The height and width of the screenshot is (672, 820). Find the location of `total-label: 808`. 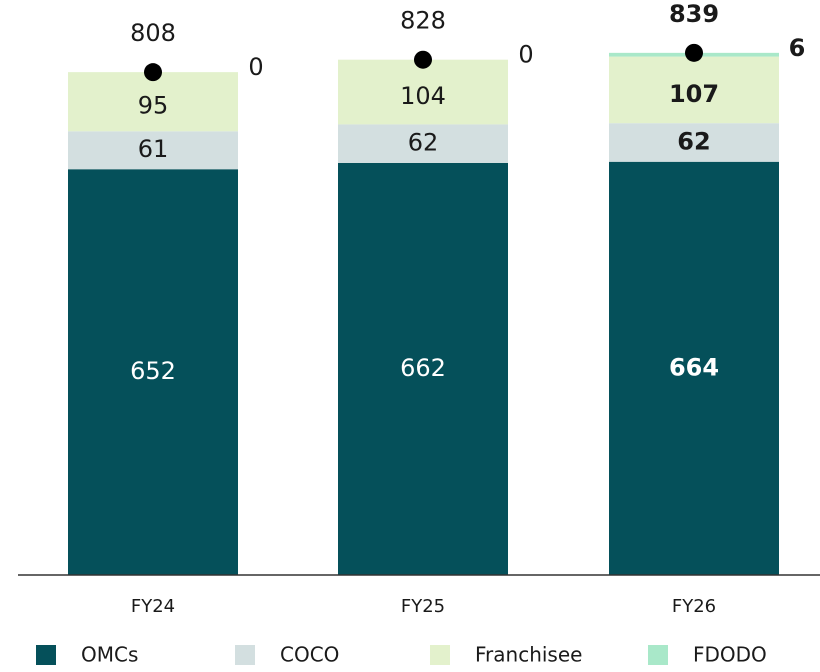

total-label: 808 is located at coordinates (153, 33).